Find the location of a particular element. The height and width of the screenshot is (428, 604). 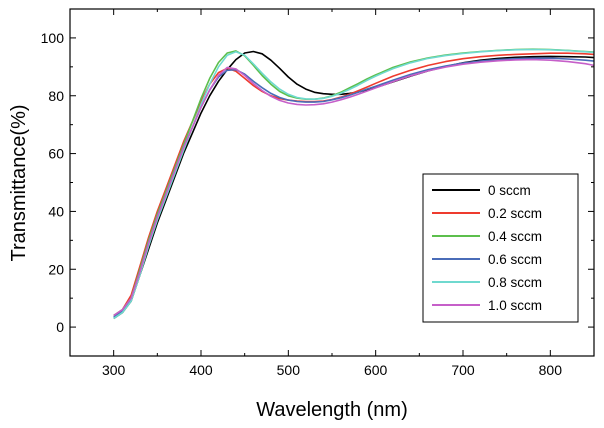

y-tick-label: 40 is located at coordinates (56, 211).